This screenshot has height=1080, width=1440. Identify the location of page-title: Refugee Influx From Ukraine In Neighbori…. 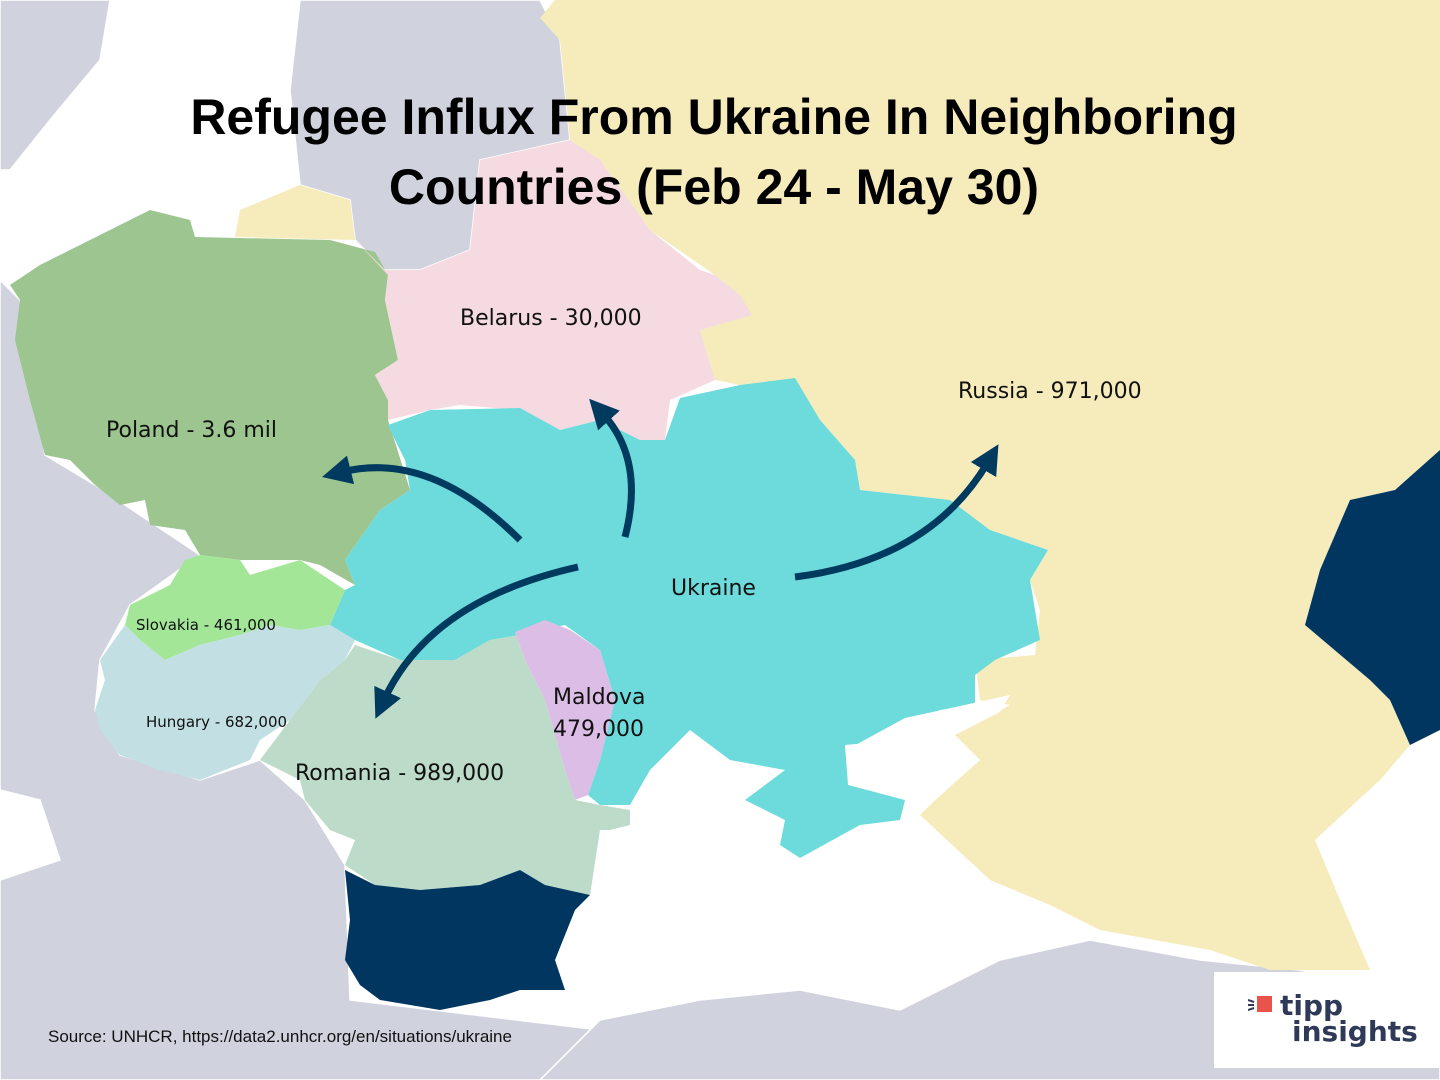
(714, 152).